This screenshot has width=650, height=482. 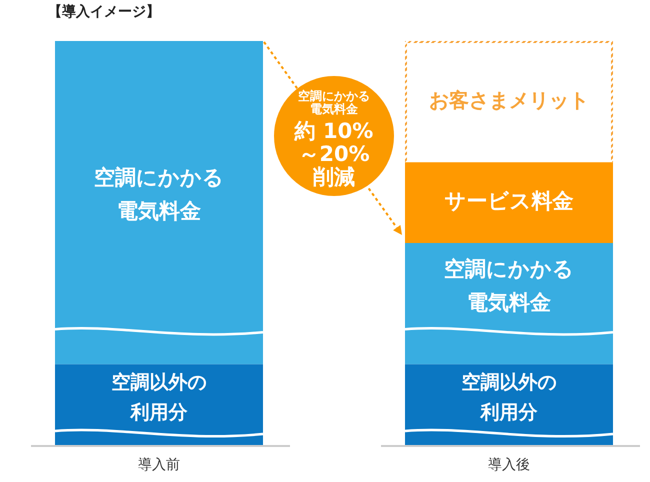 I want to click on x-tick-label: 導入後, so click(x=509, y=465).